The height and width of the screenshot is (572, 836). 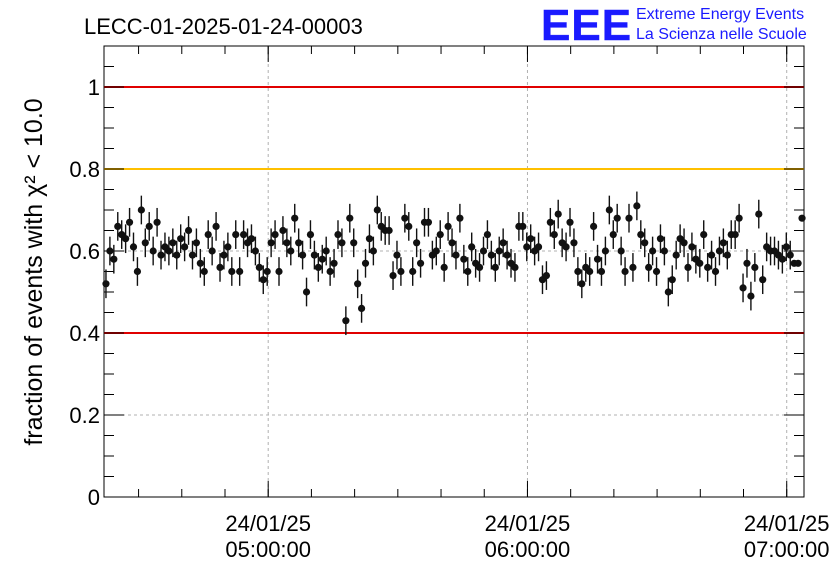 I want to click on y-tick-label: 0.2, so click(x=84, y=415).